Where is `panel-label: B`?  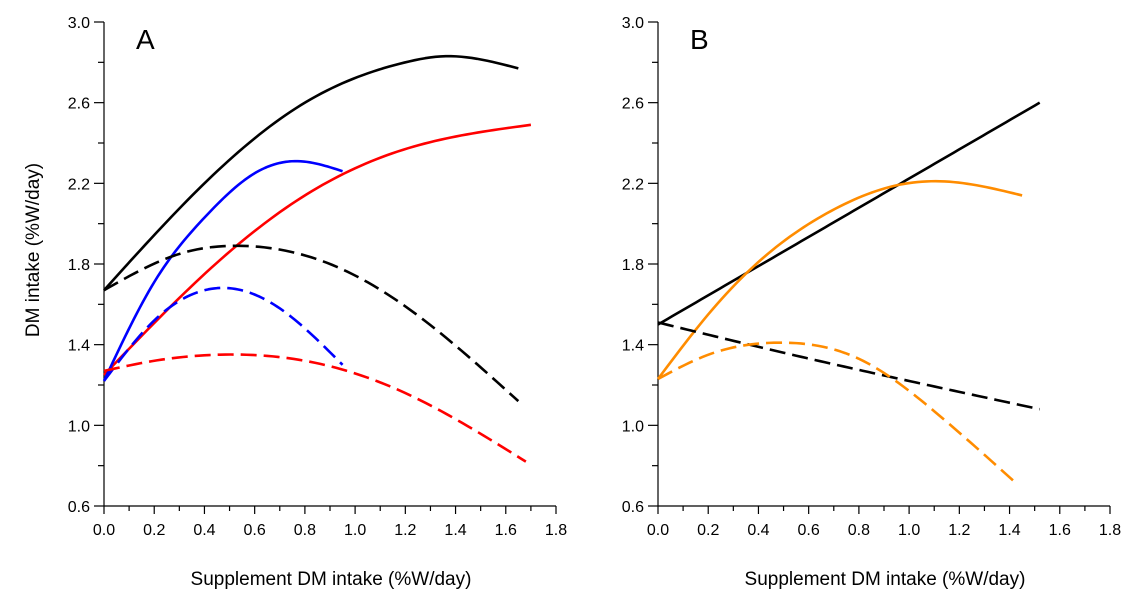
panel-label: B is located at coordinates (699, 39).